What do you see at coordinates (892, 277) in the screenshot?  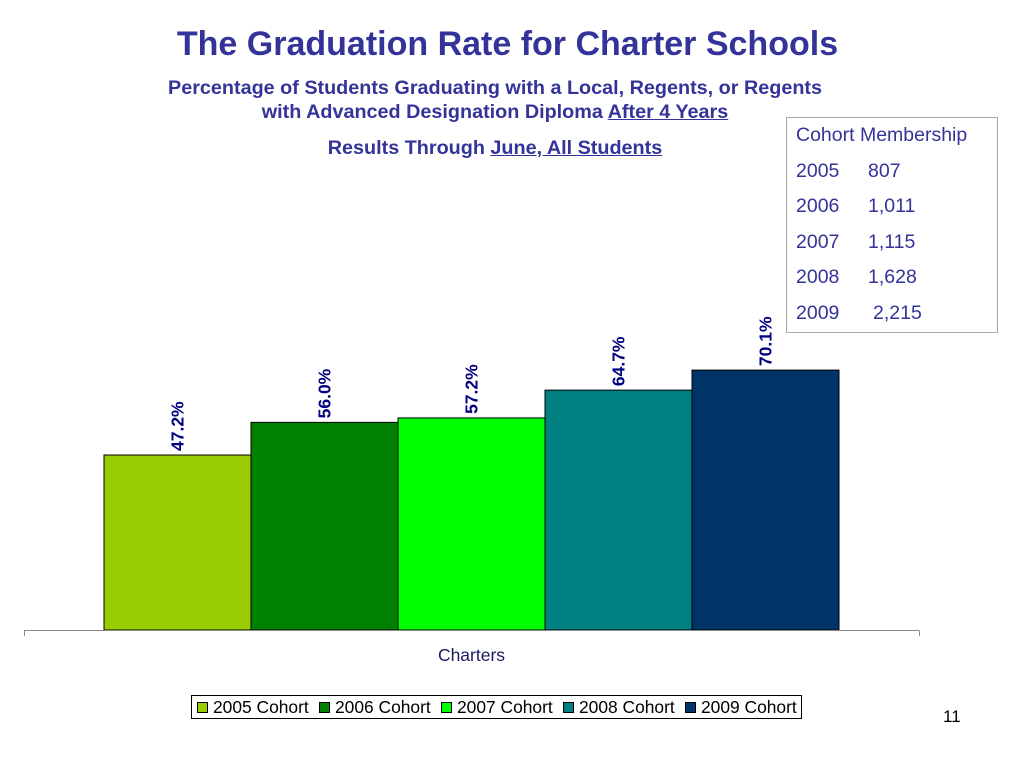 I see `membership-count: 1,628` at bounding box center [892, 277].